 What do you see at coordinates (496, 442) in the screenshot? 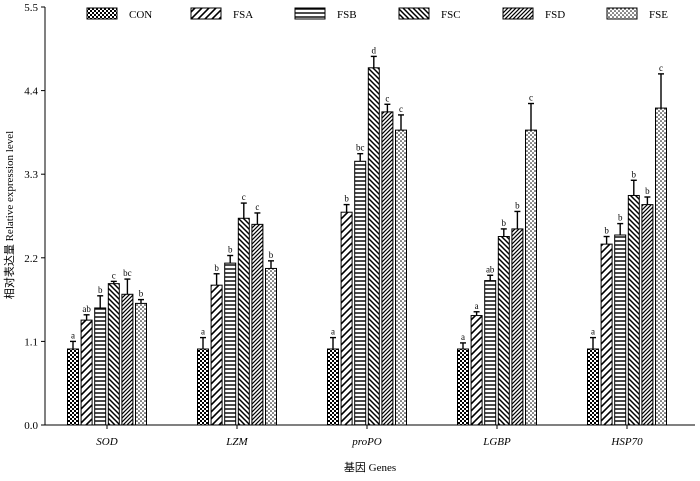
I see `x-tick-label: LGBP` at bounding box center [496, 442].